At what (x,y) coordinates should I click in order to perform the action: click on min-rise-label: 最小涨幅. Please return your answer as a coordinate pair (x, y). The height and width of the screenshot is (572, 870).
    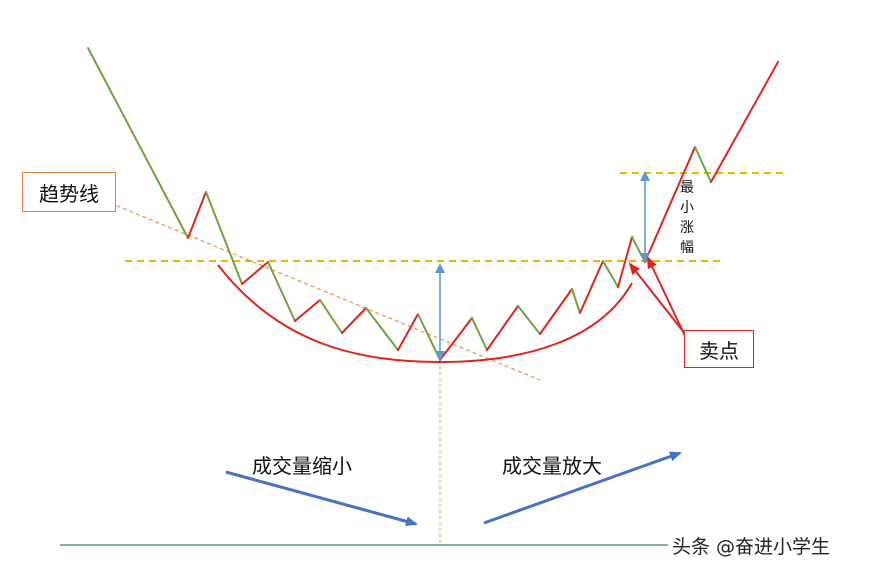
    Looking at the image, I should click on (687, 218).